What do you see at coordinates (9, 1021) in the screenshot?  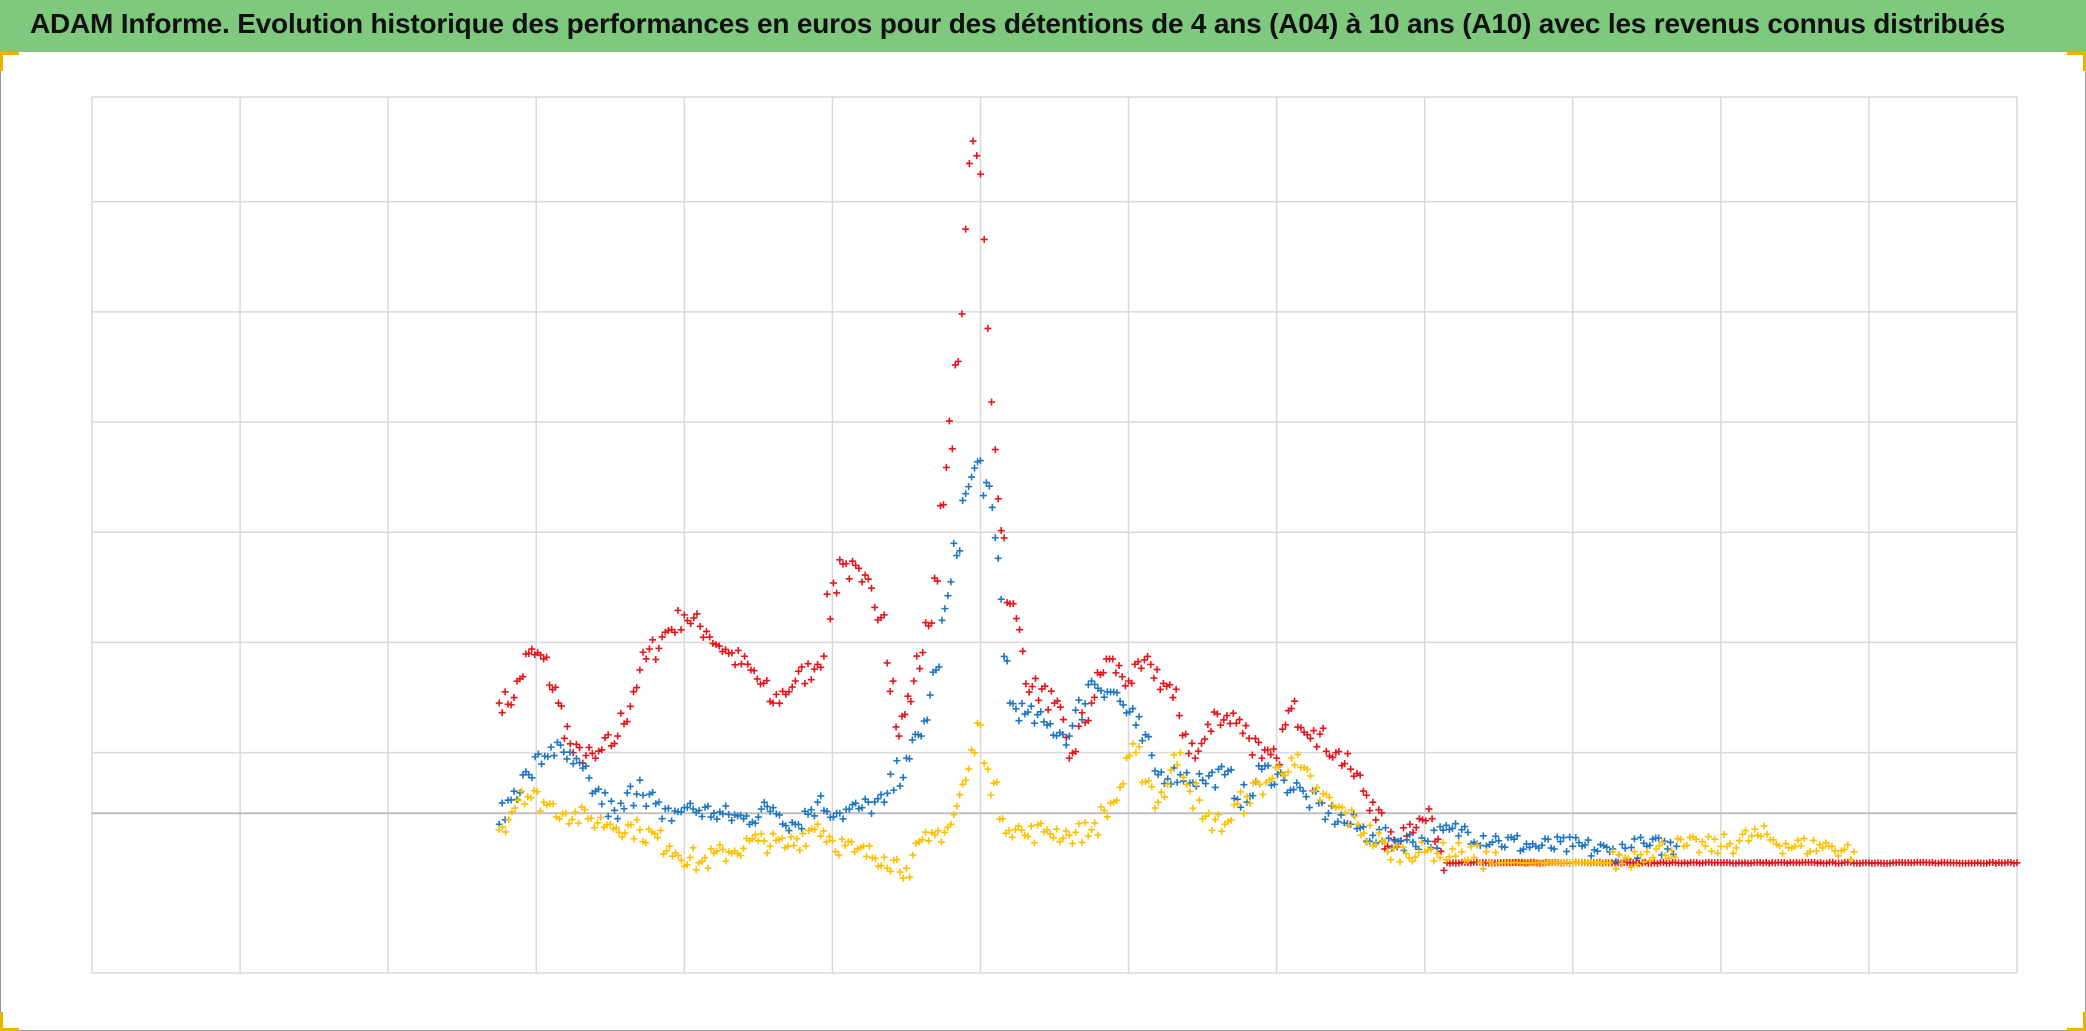 I see `corner-mark-bottom-left` at bounding box center [9, 1021].